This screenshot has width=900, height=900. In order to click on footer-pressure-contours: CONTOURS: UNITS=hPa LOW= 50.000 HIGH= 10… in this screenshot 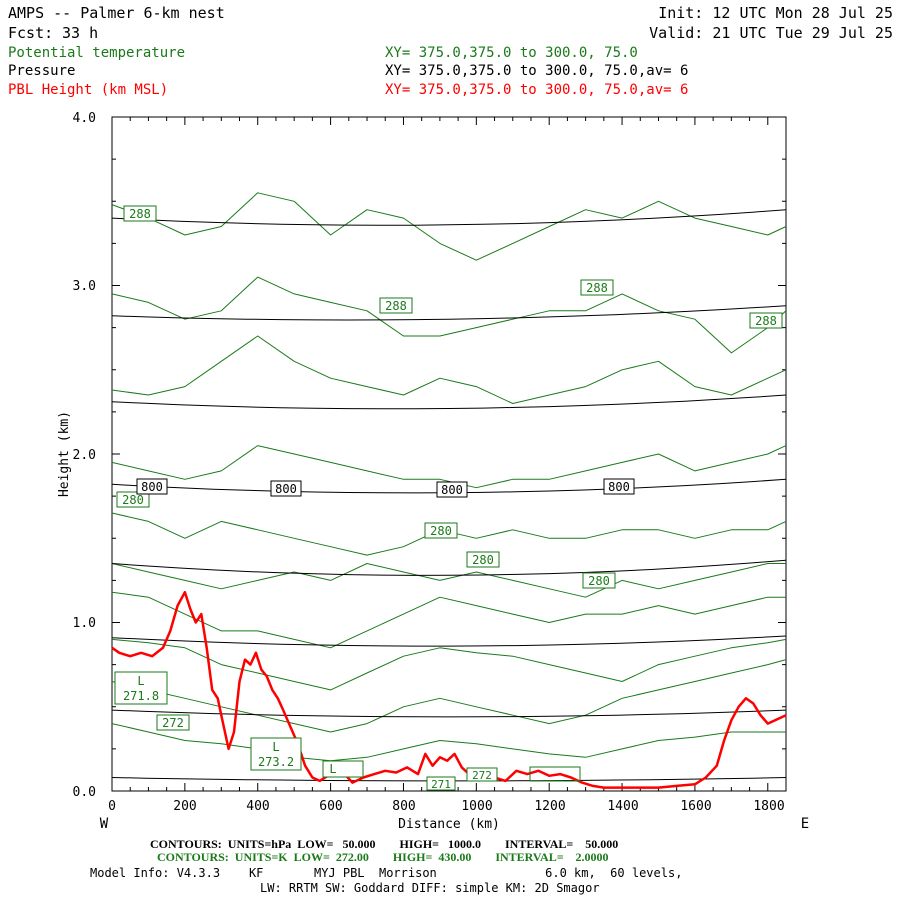, I will do `click(384, 844)`.